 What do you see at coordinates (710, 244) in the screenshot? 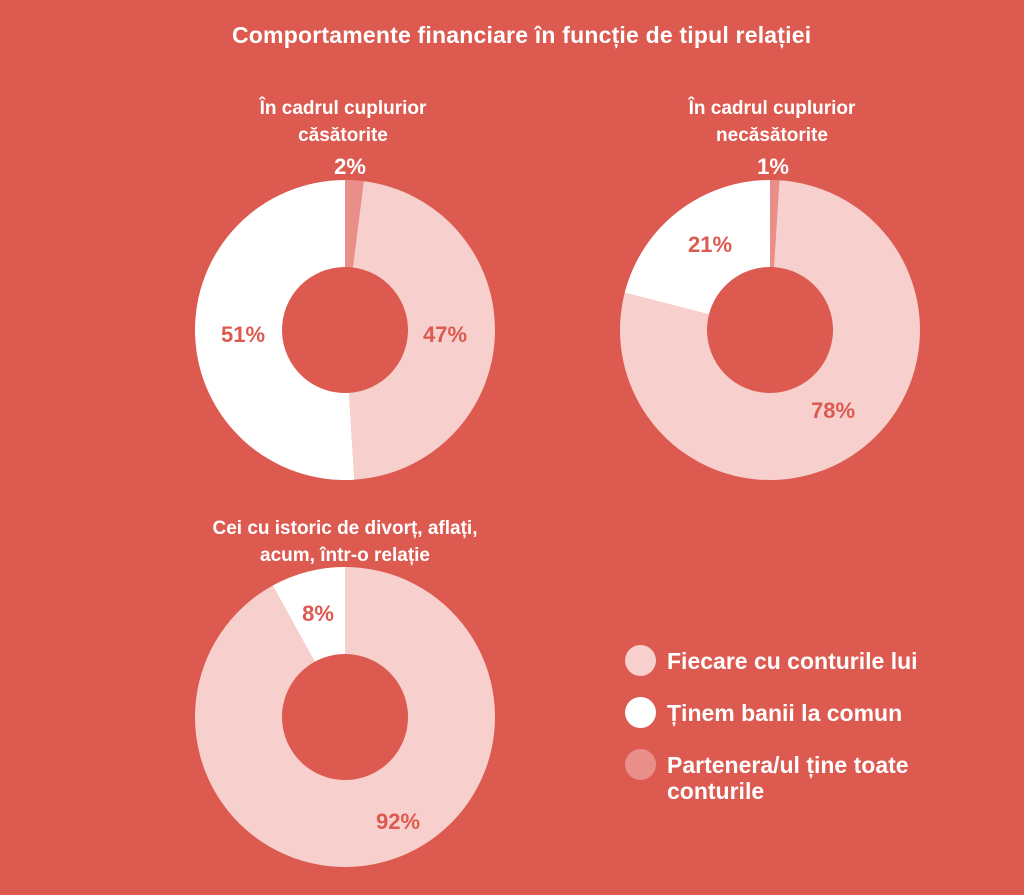
I see `data-label-unmarried-1: 21%` at bounding box center [710, 244].